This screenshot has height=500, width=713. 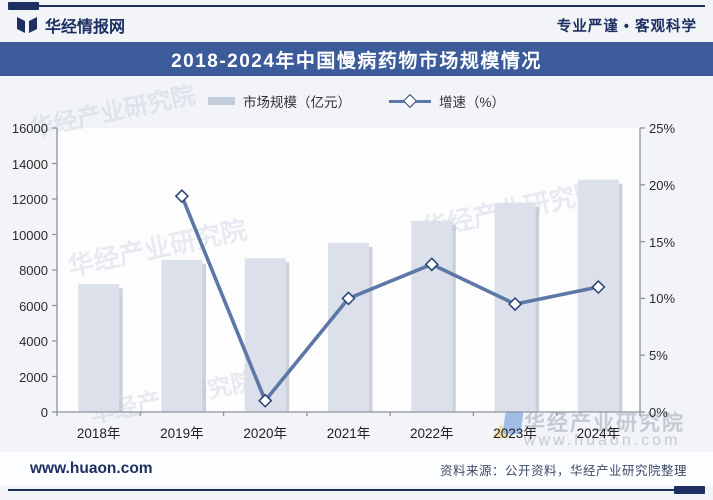 I want to click on bar-2021年, so click(x=348, y=327).